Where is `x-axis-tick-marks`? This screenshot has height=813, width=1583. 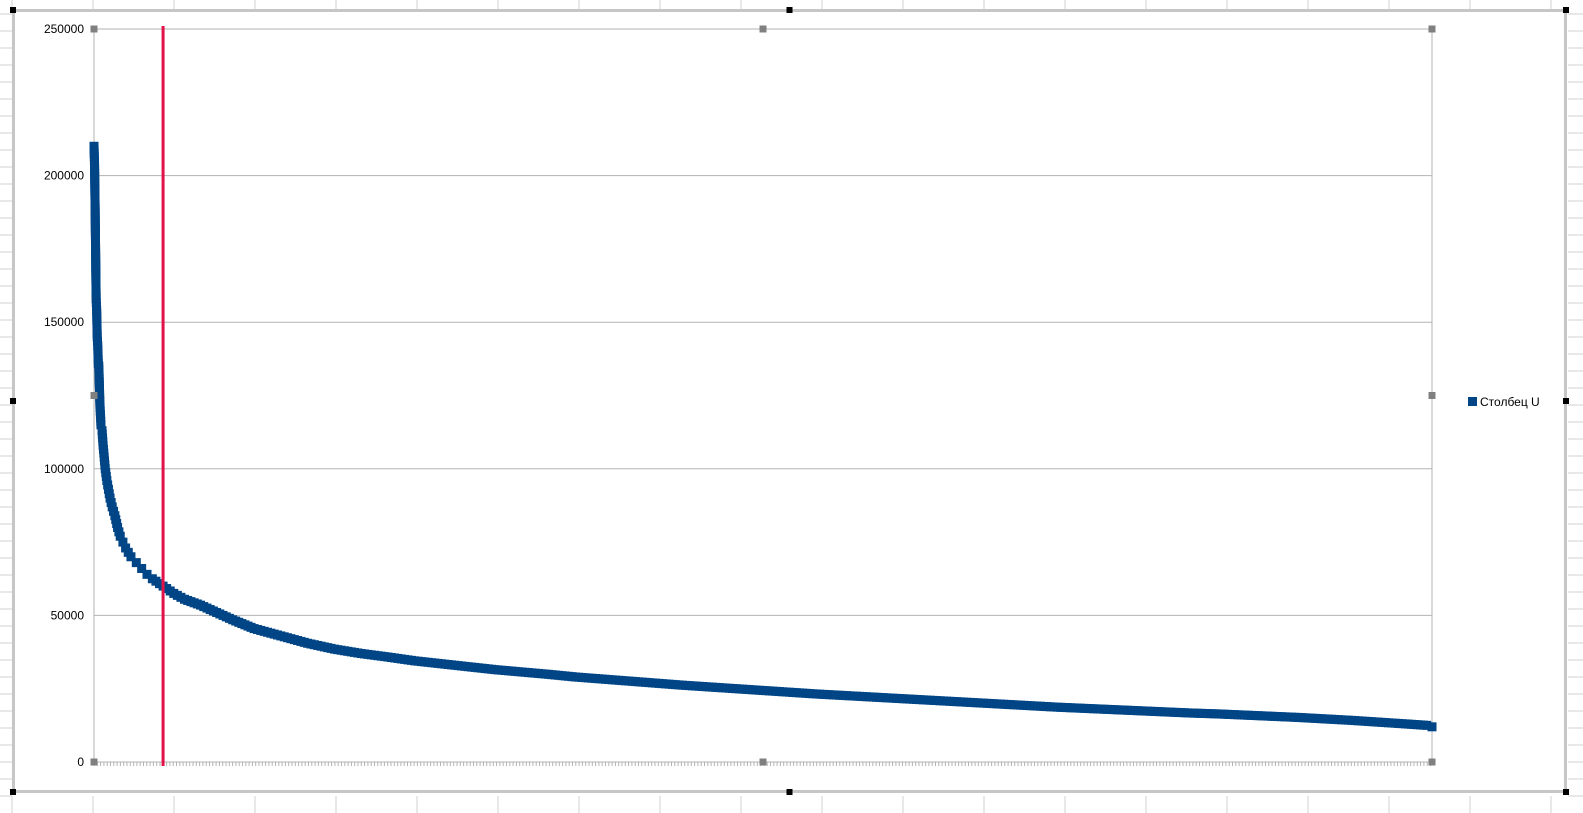
x-axis-tick-marks is located at coordinates (762, 764).